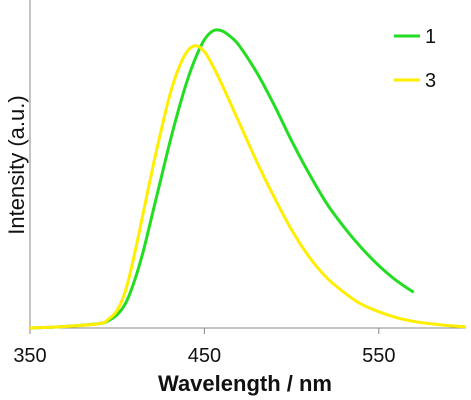 The height and width of the screenshot is (400, 471). I want to click on x-ticks: 350 450 550, so click(204, 347).